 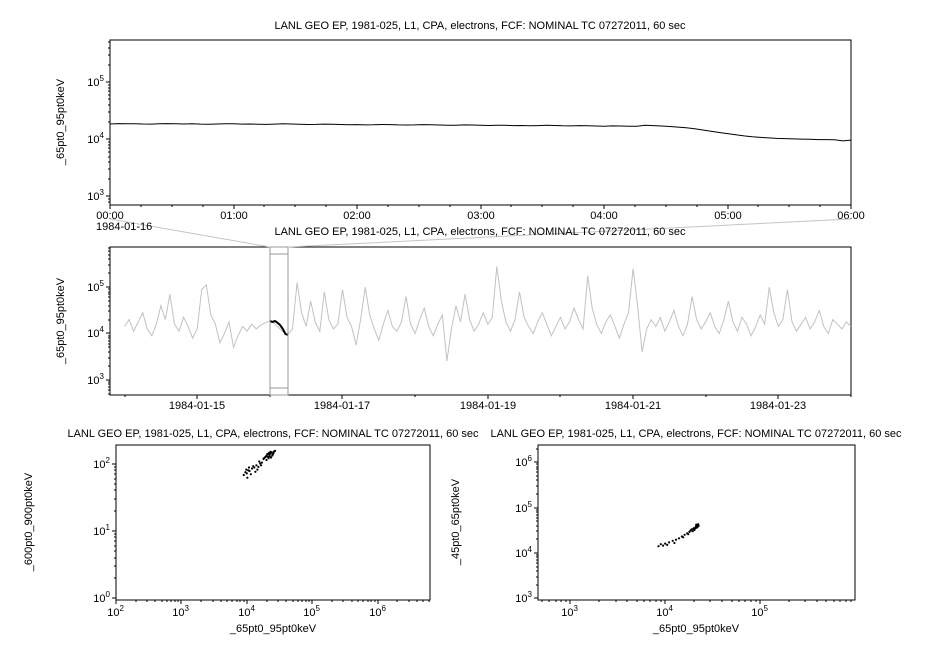 I want to click on x-tick-label: 10⁶, so click(x=377, y=611).